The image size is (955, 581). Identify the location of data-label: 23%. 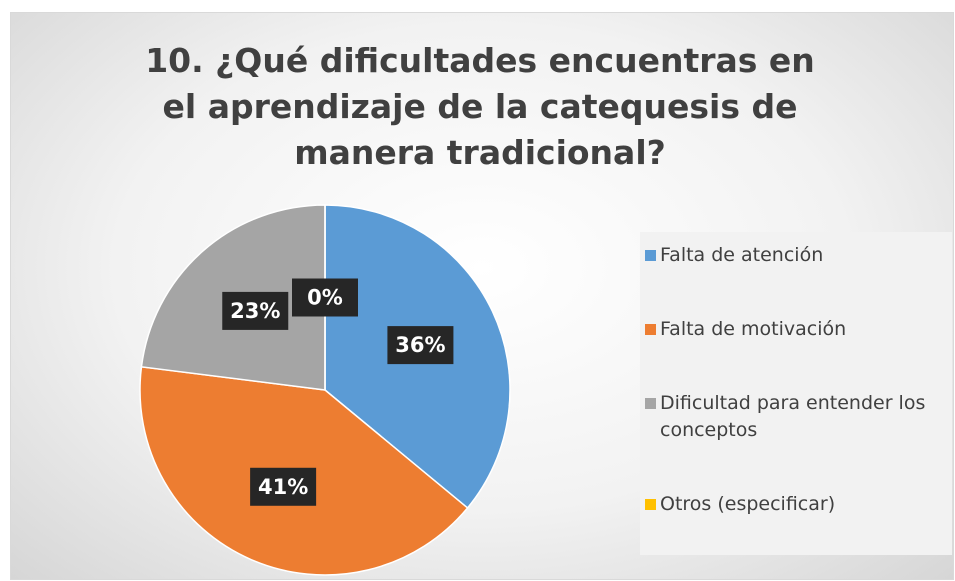
(255, 310).